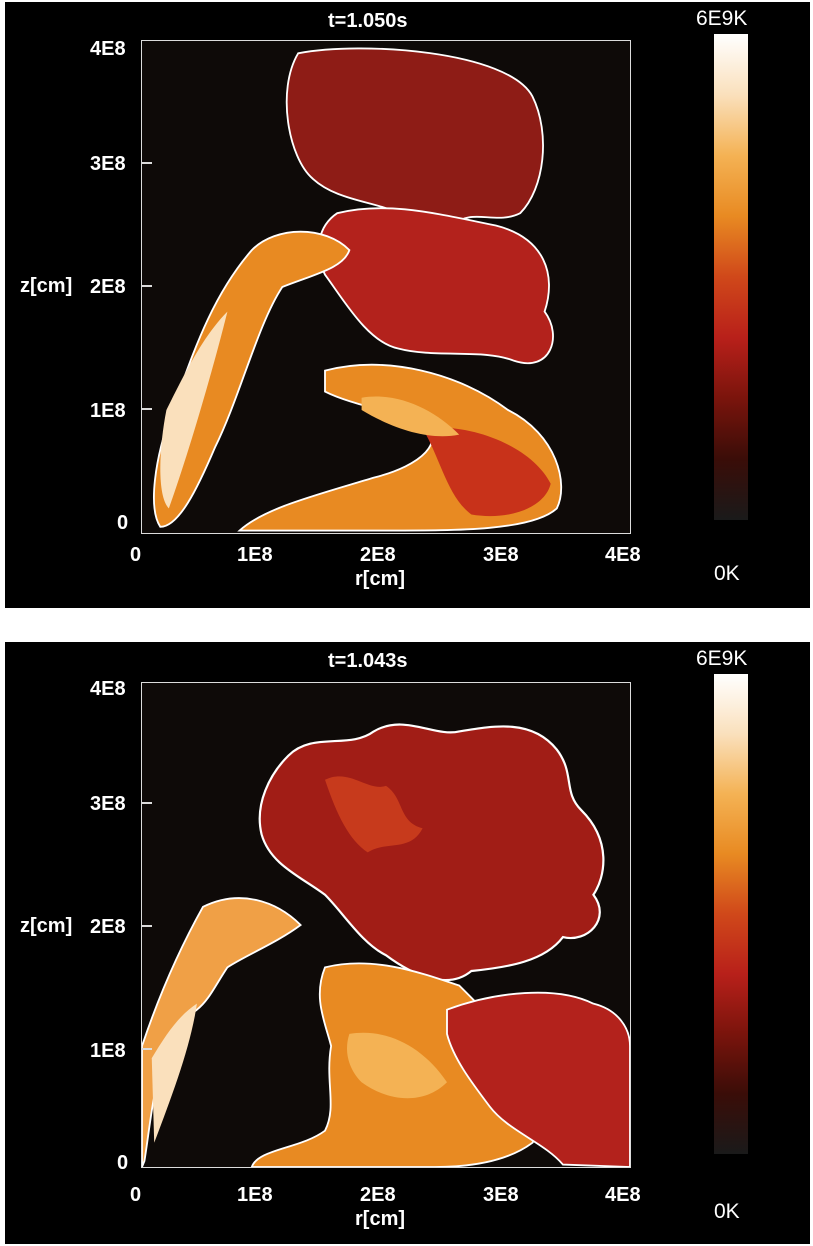 The height and width of the screenshot is (1246, 813). I want to click on panel-title: t=1.050s, so click(368, 21).